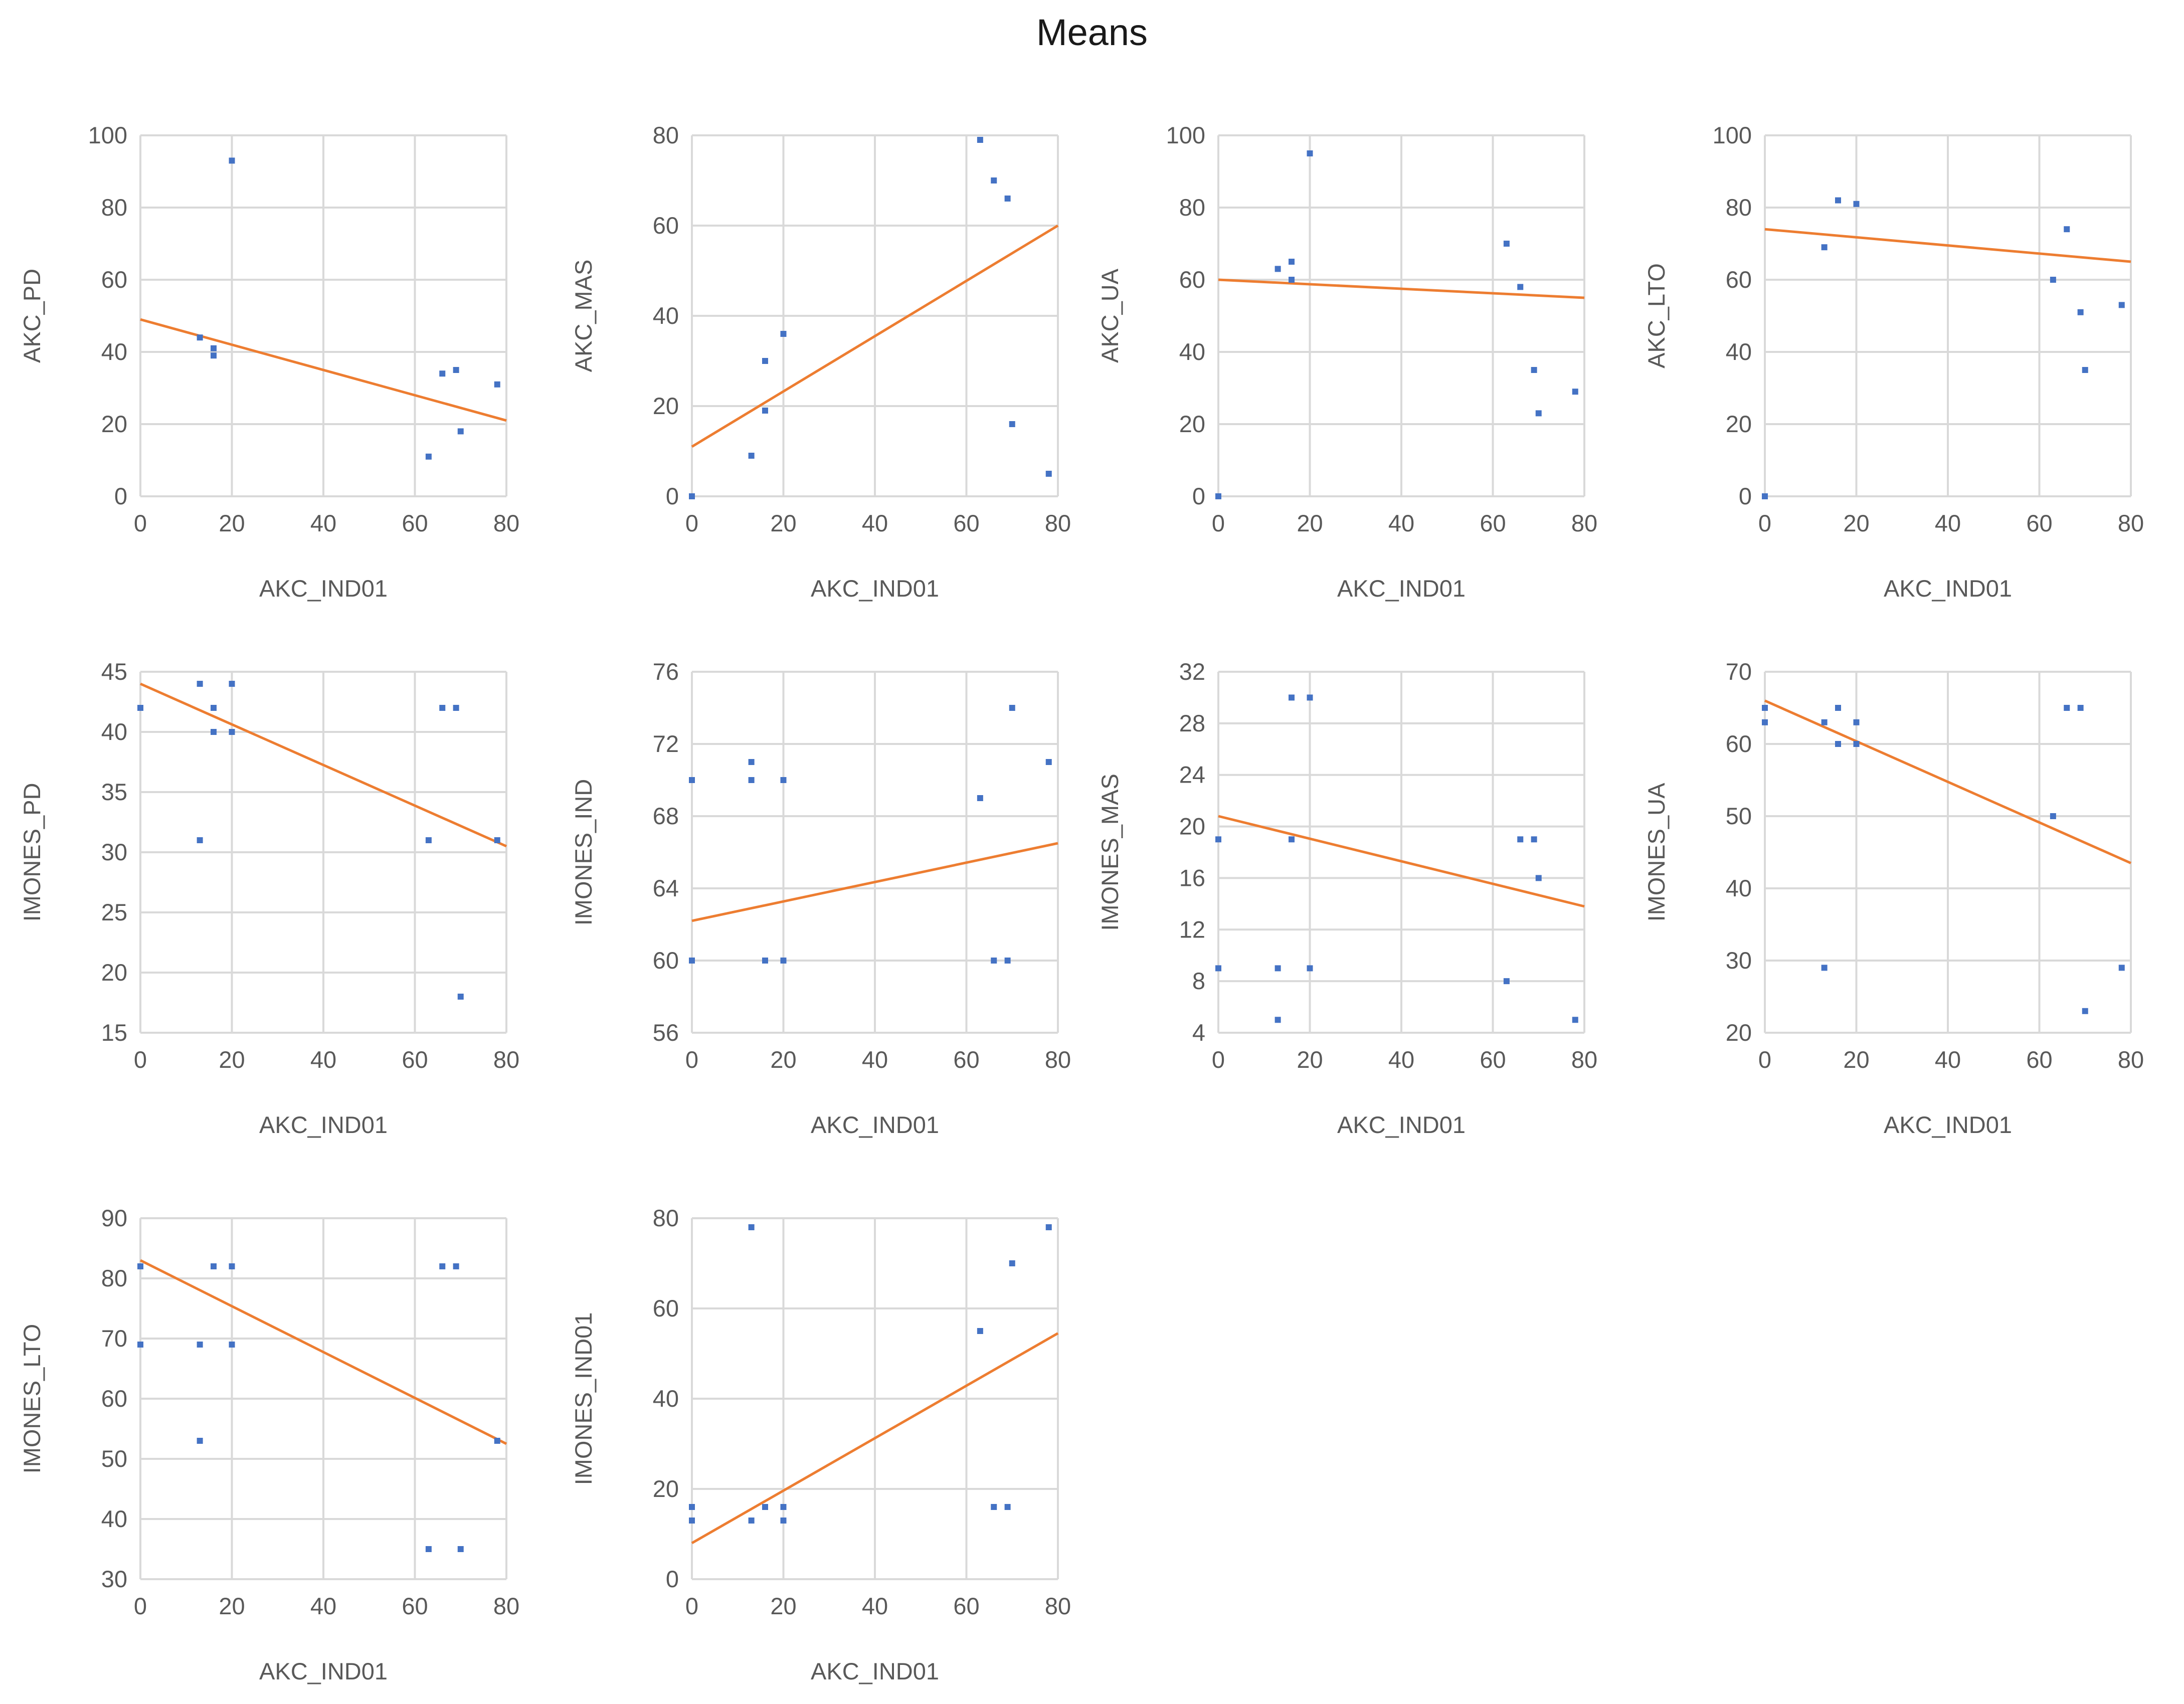 The height and width of the screenshot is (1704, 2184). Describe the element at coordinates (32, 853) in the screenshot. I see `y-axis-label: IMONES_PD` at that location.